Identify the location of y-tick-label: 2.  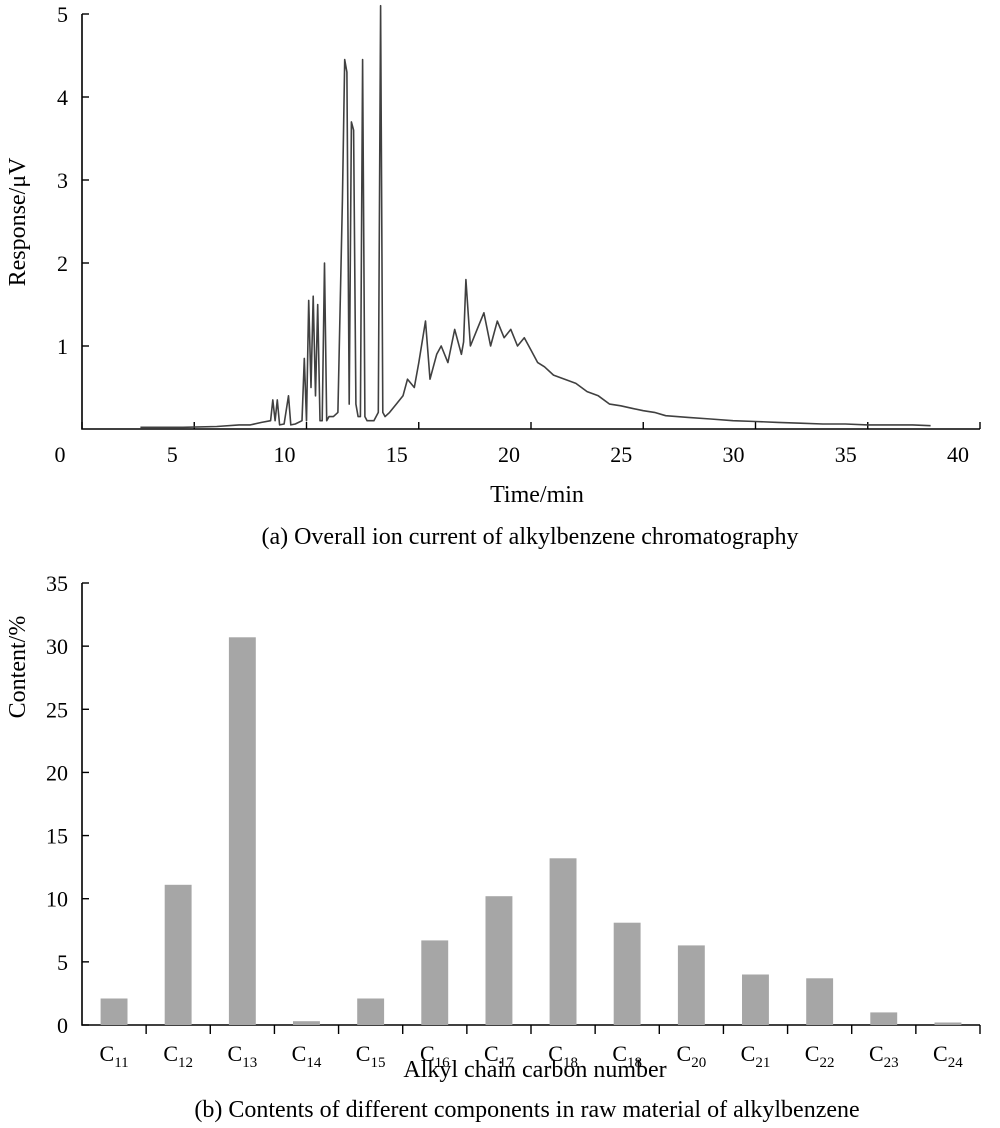
(62, 263).